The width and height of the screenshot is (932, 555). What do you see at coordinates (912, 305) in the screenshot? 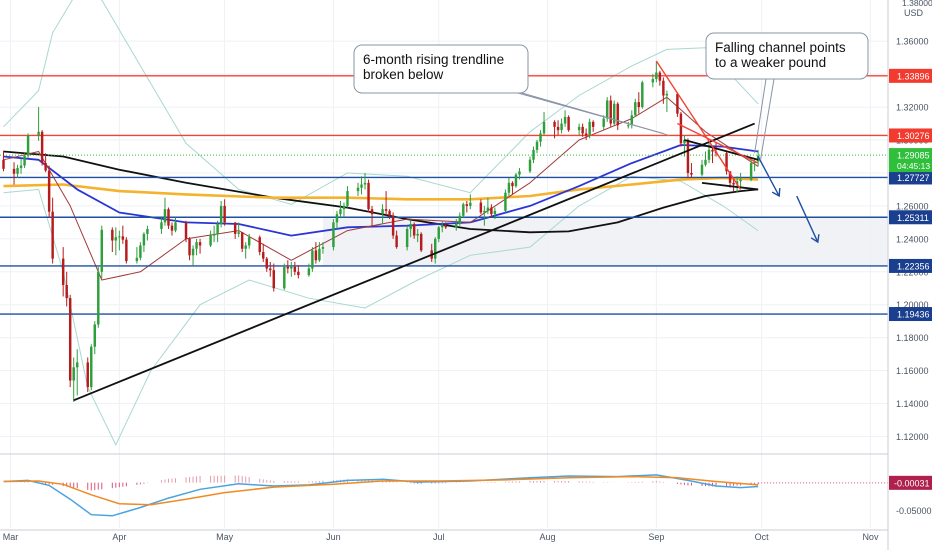
I see `price-tick-label: 1.20000` at bounding box center [912, 305].